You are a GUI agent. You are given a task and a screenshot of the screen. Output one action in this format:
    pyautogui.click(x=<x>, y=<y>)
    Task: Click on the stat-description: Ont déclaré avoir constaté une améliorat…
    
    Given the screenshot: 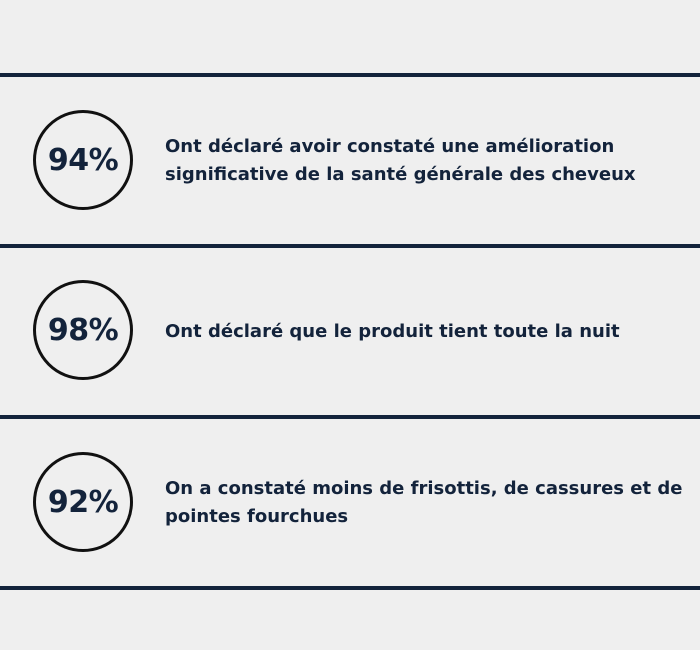 What is the action you would take?
    pyautogui.click(x=400, y=160)
    